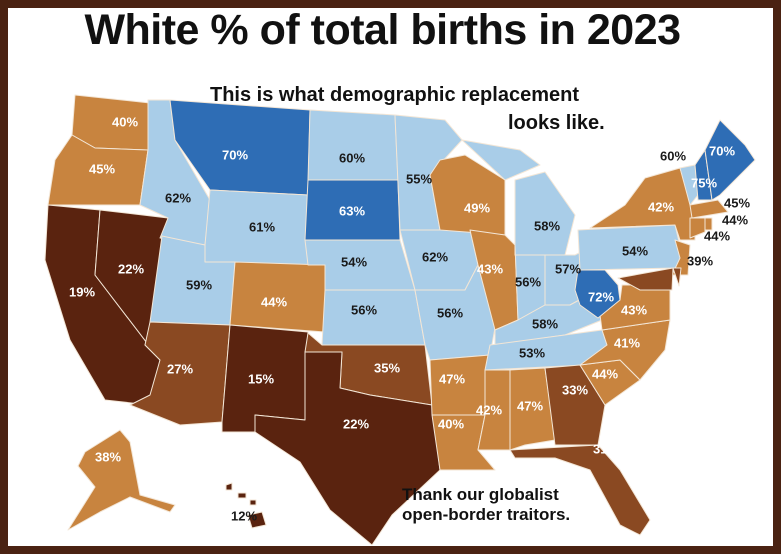 This screenshot has width=781, height=554. What do you see at coordinates (480, 494) in the screenshot?
I see `annotation-bottom-line1: Thank our globalist` at bounding box center [480, 494].